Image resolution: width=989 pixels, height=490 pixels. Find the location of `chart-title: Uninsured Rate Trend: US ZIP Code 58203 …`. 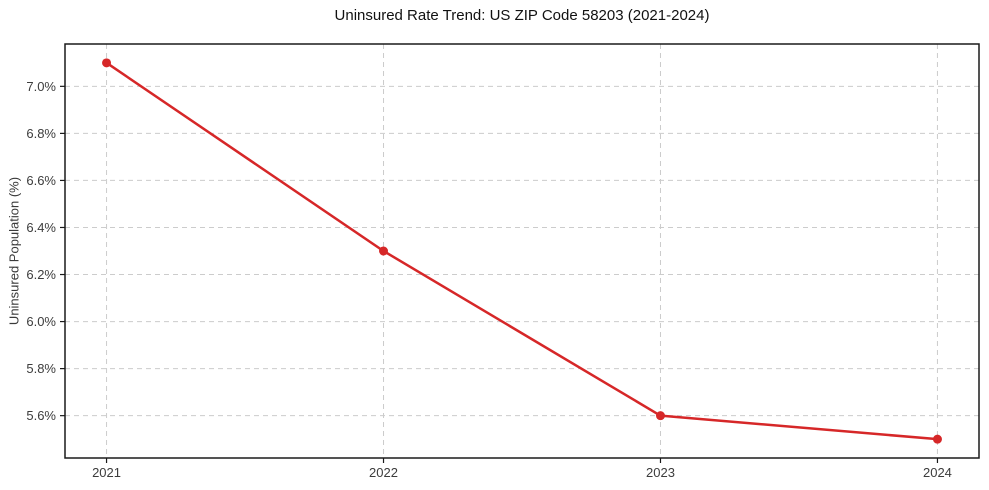

chart-title: Uninsured Rate Trend: US ZIP Code 58203 … is located at coordinates (522, 15).